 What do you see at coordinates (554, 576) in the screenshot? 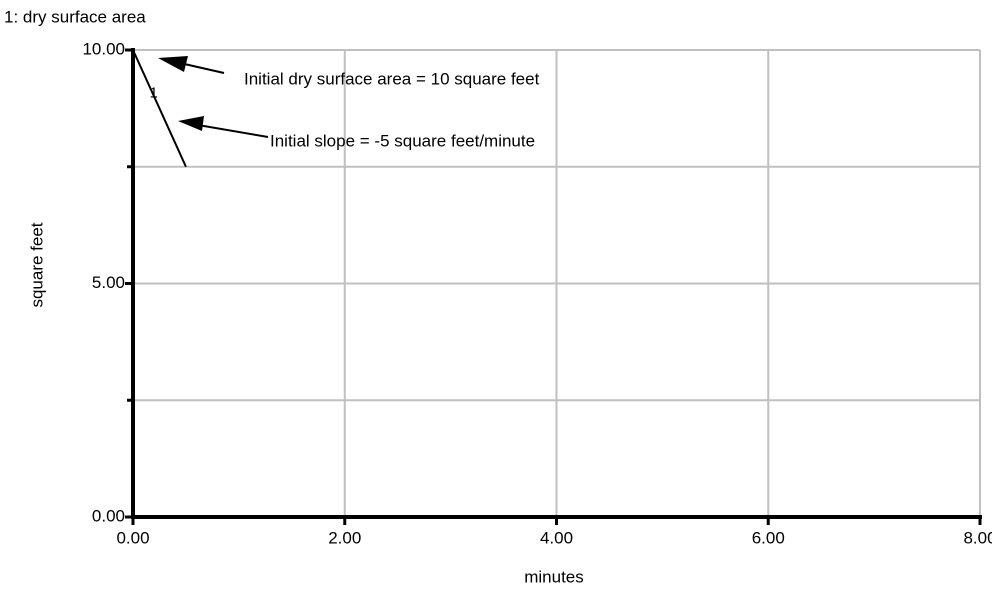
I see `x-axis-label: minutes` at bounding box center [554, 576].